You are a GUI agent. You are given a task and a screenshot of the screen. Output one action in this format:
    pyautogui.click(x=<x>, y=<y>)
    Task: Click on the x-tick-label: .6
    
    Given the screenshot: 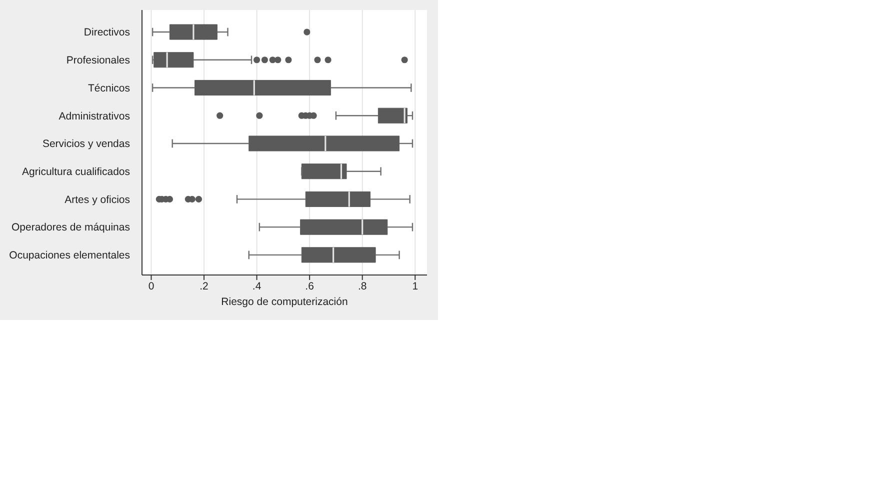 What is the action you would take?
    pyautogui.click(x=309, y=286)
    